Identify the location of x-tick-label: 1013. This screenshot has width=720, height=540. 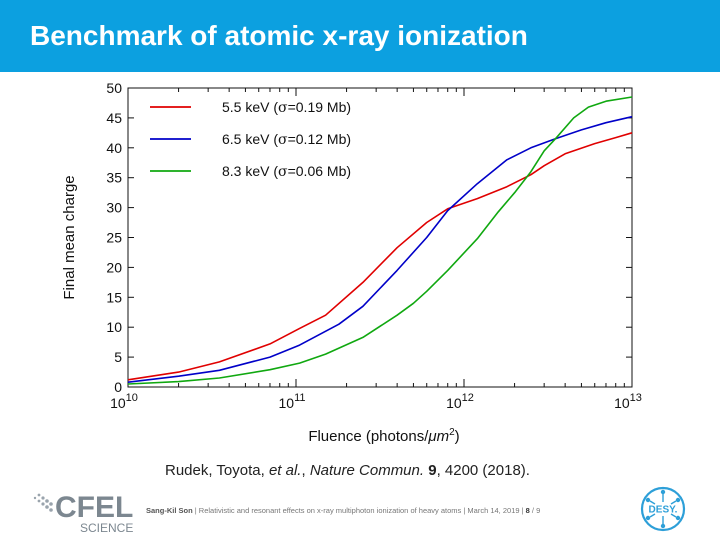
(628, 401).